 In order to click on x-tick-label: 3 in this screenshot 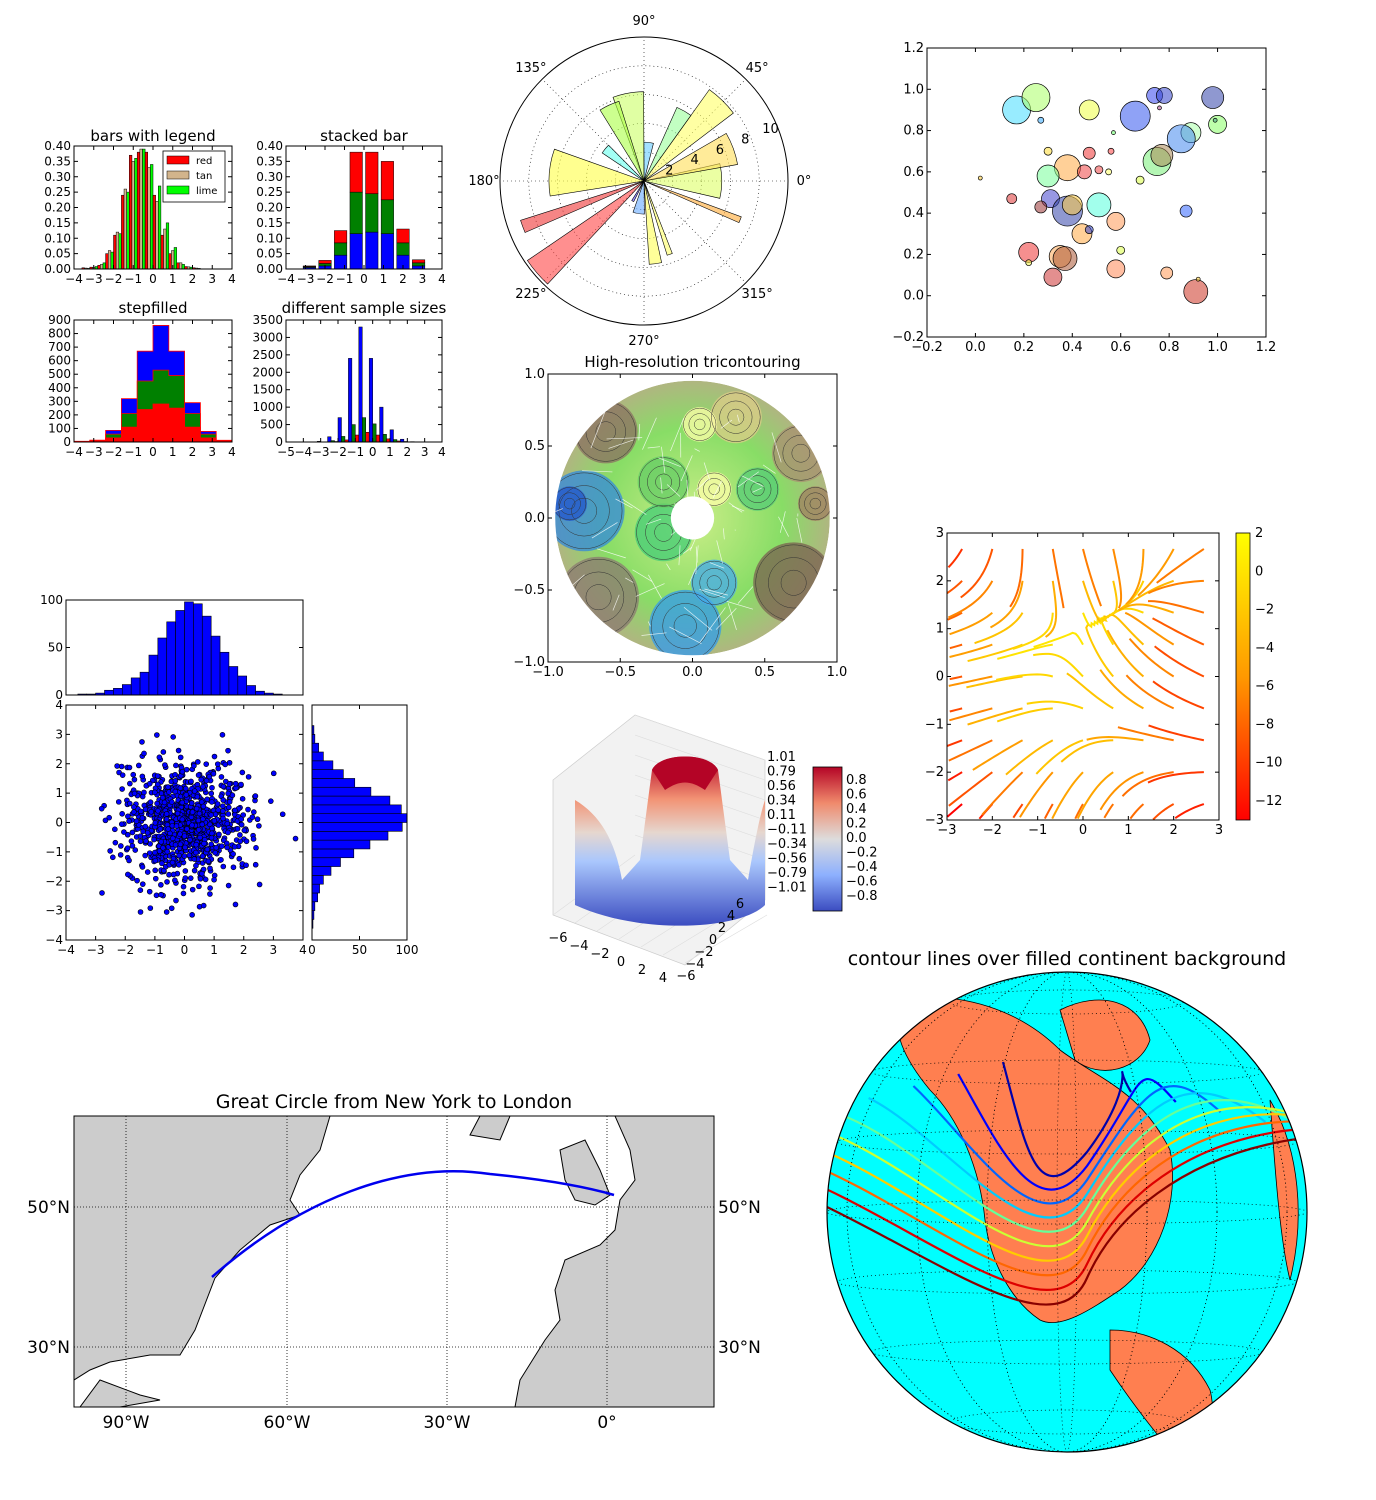, I will do `click(425, 452)`.